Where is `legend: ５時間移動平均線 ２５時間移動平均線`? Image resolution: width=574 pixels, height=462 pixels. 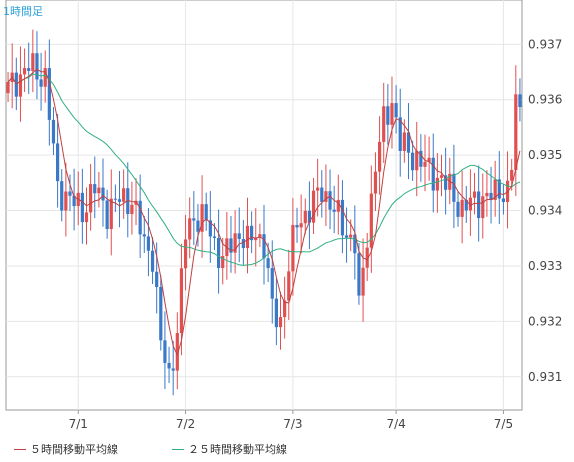
legend: ５時間移動平均線 ２５時間移動平均線 is located at coordinates (287, 448).